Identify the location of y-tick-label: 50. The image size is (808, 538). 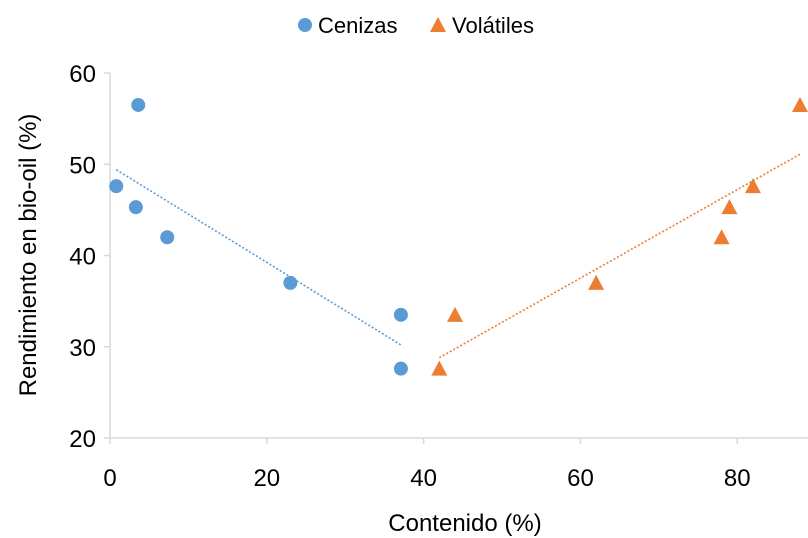
(82, 165).